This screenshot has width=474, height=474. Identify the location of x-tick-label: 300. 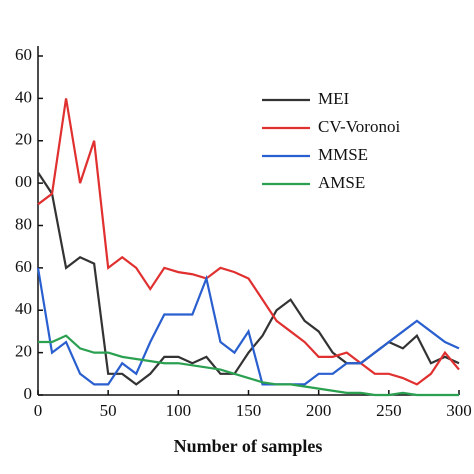
(459, 410).